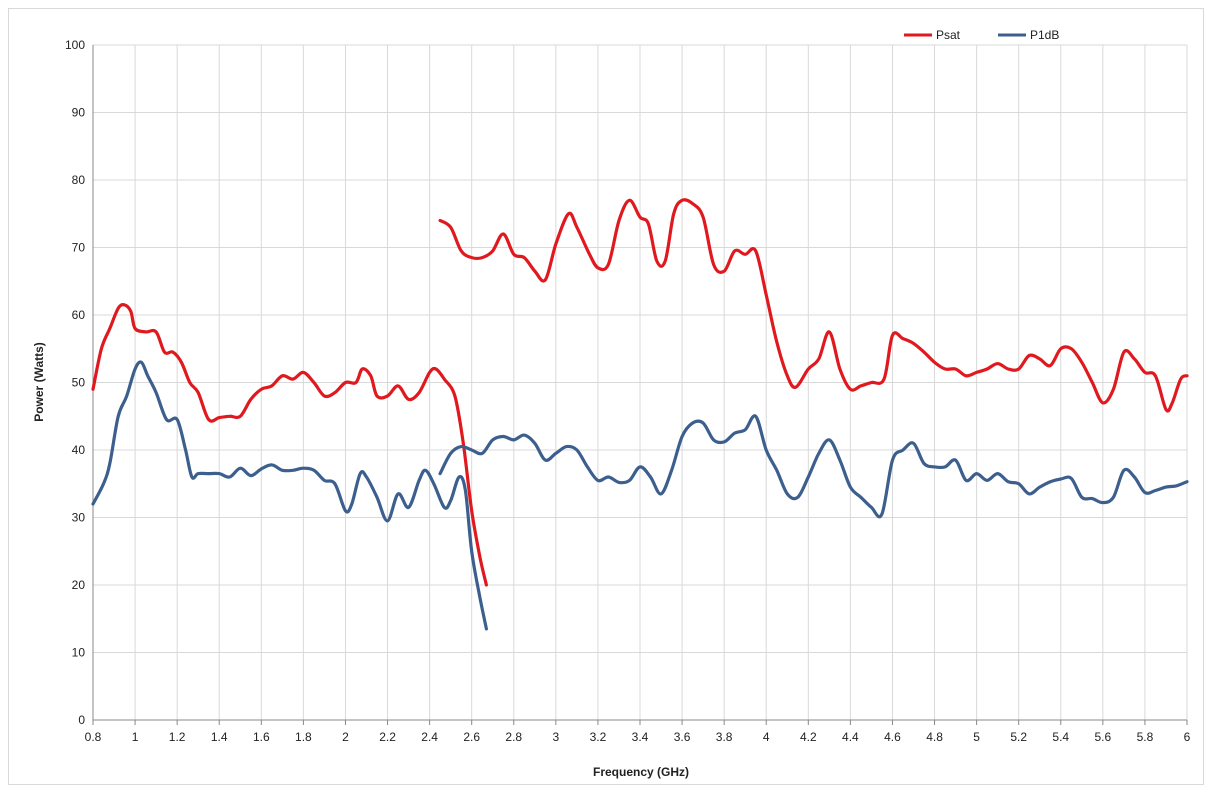 This screenshot has height=789, width=1208. Describe the element at coordinates (79, 518) in the screenshot. I see `y-tick-label: 30` at that location.